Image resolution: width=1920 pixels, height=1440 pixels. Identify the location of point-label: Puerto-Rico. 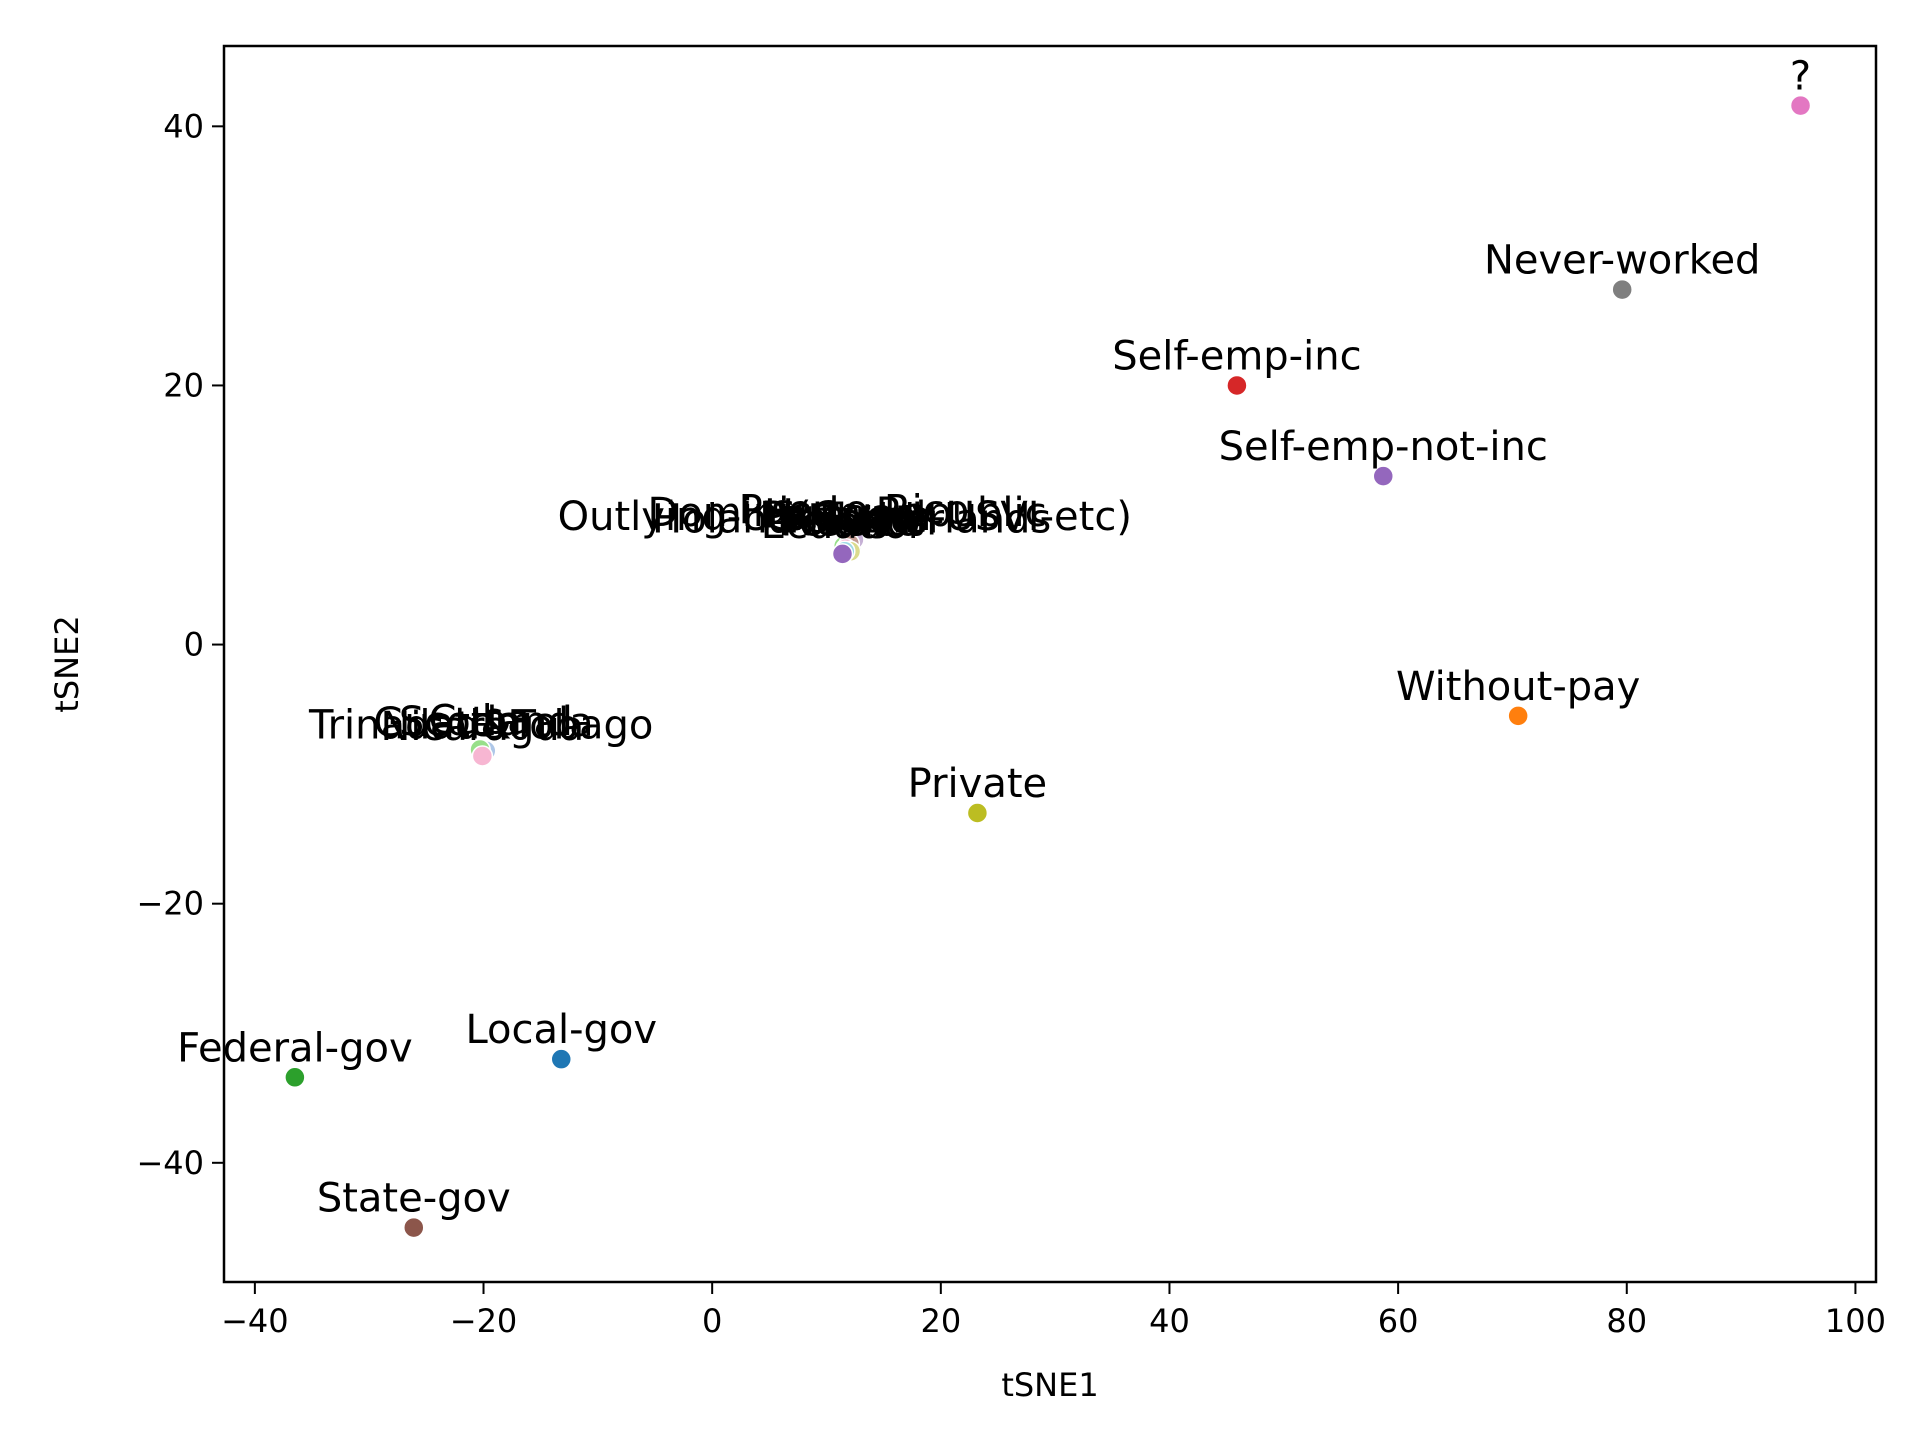
(854, 511).